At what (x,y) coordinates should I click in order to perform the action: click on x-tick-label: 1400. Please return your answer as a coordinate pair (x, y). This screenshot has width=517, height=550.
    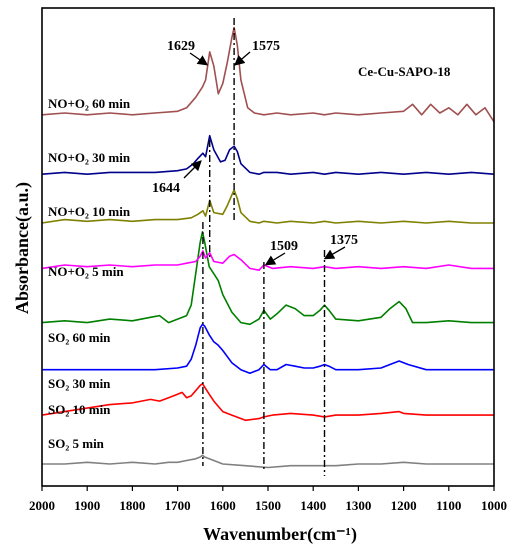
    Looking at the image, I should click on (313, 505).